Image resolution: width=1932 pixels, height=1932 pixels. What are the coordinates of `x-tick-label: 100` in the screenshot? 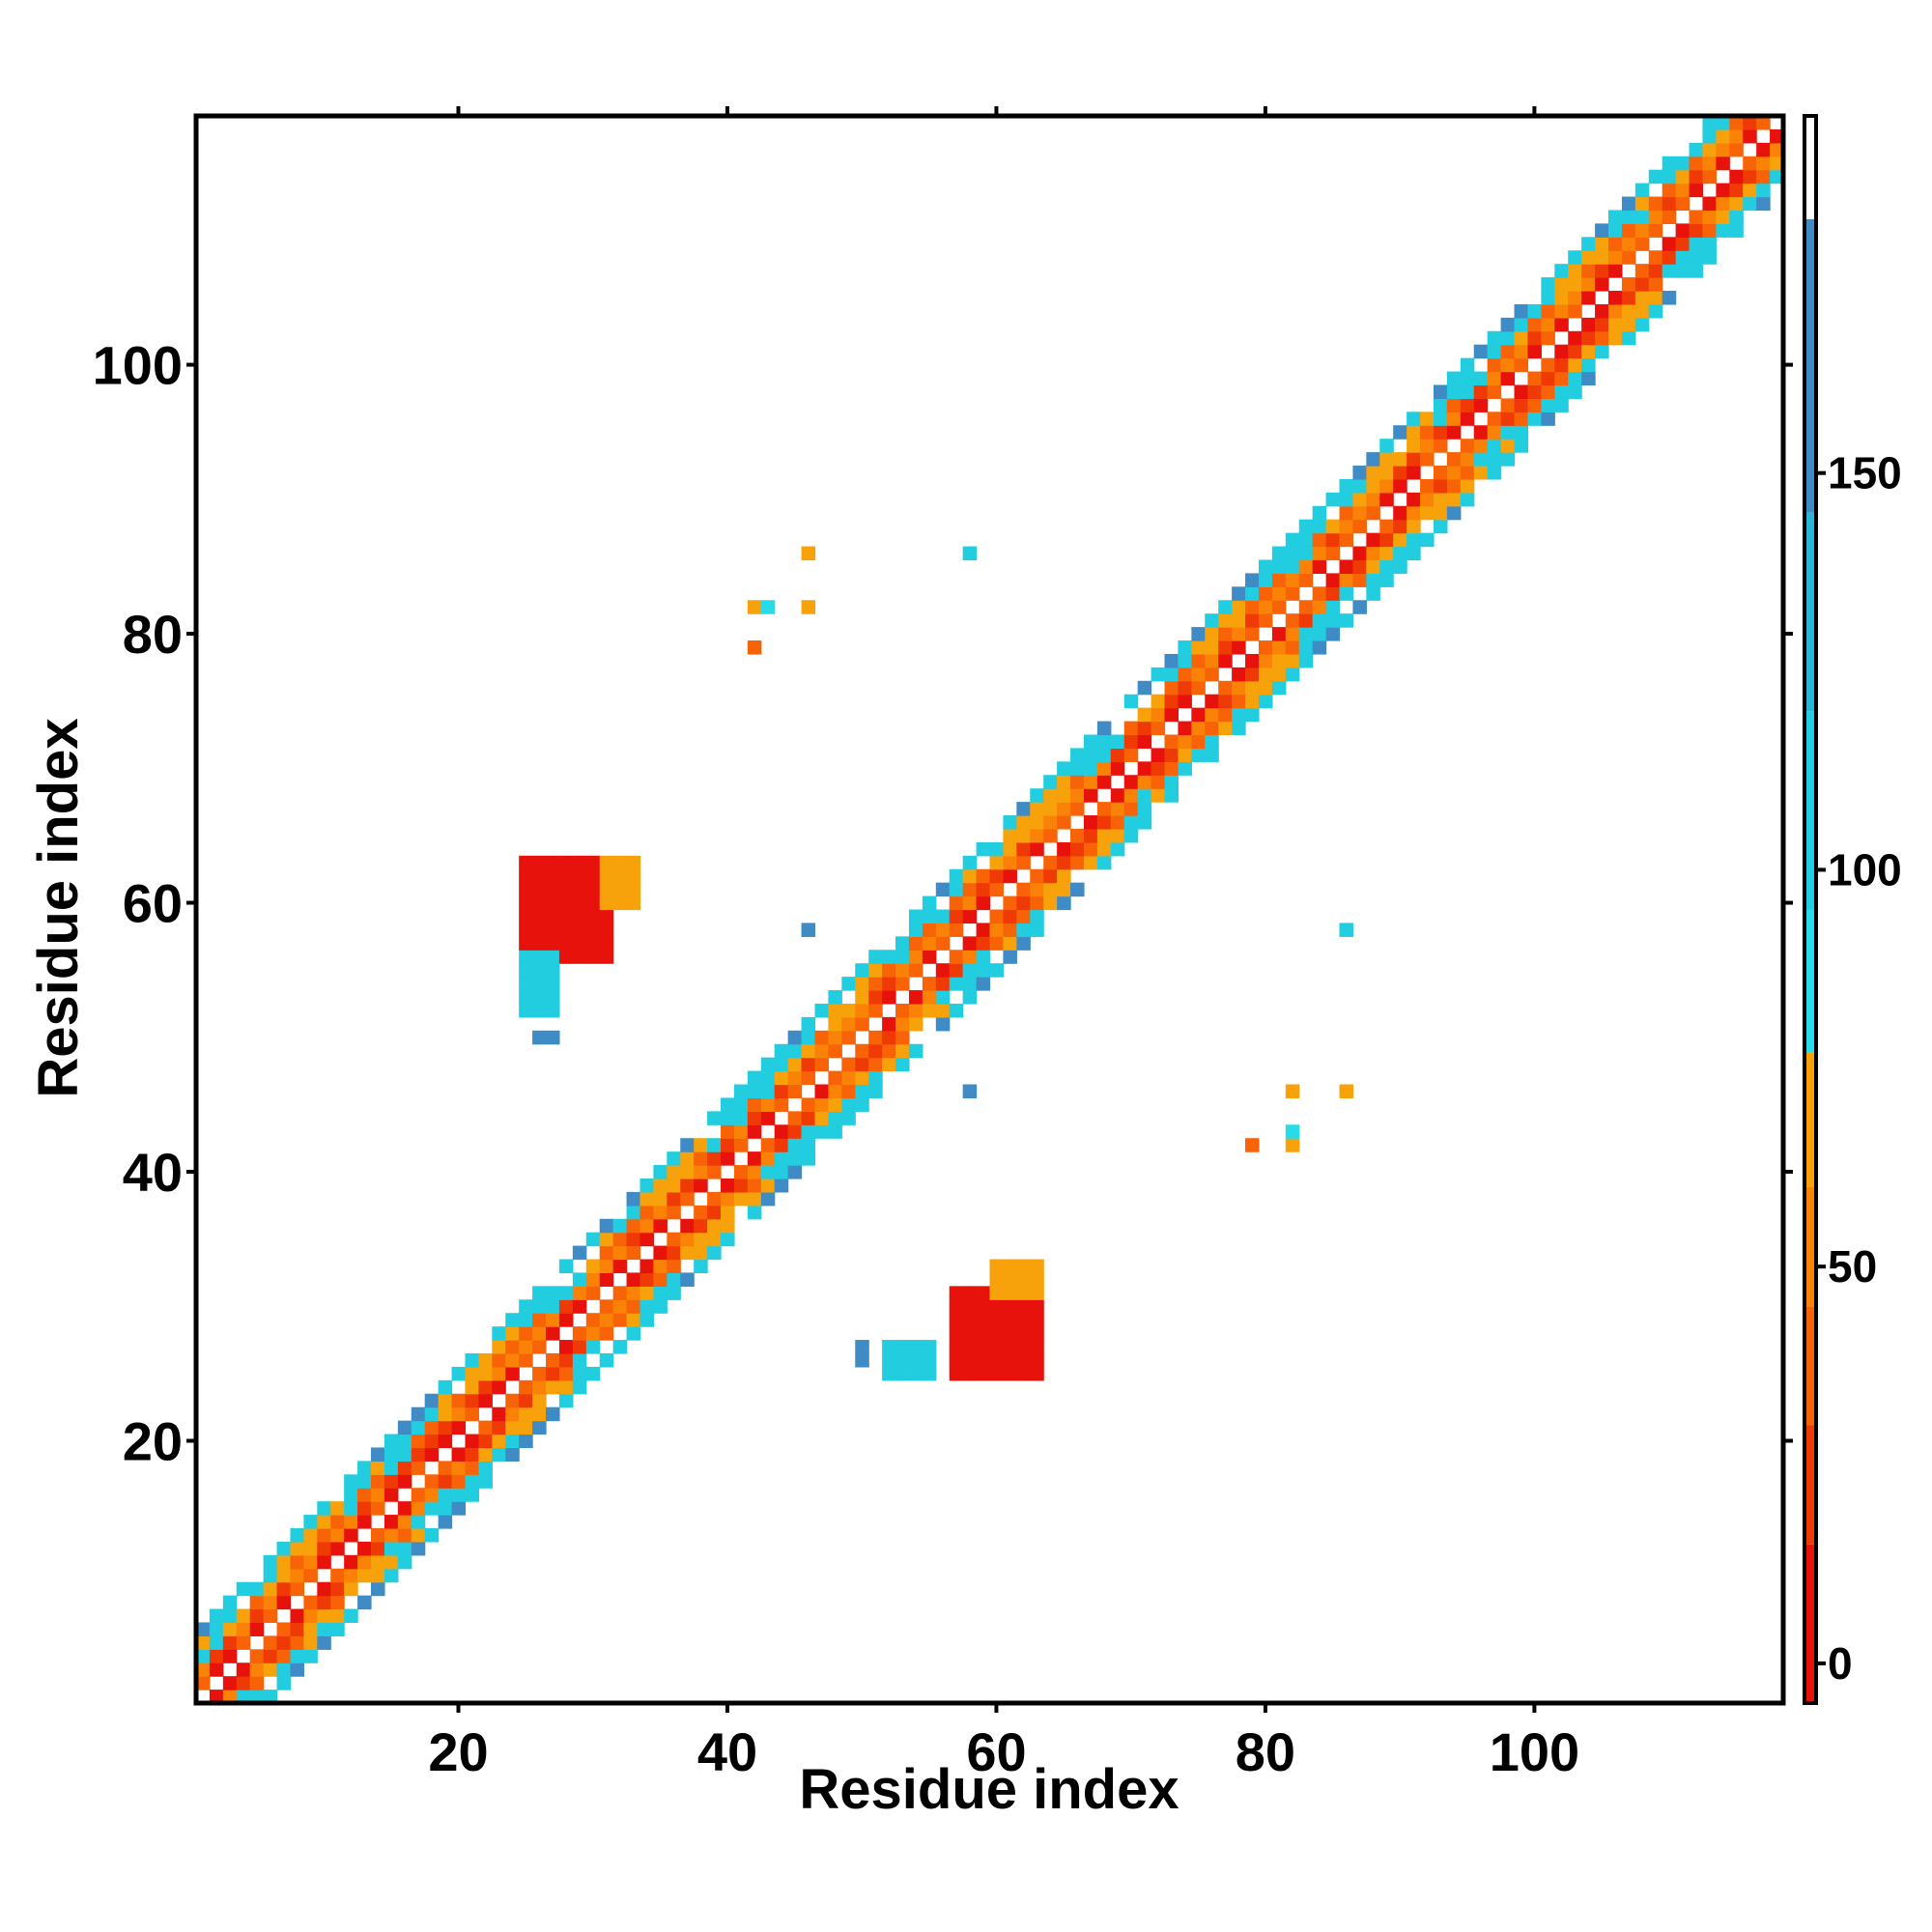 It's located at (1534, 1751).